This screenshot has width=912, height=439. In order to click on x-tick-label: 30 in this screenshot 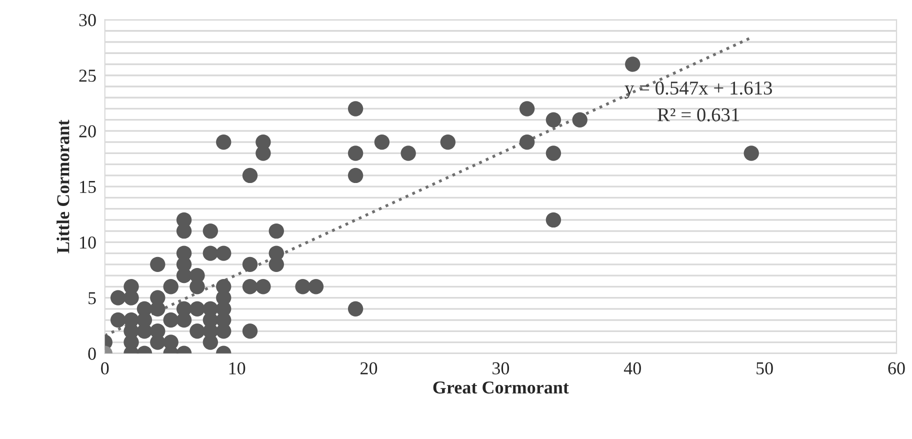, I will do `click(501, 368)`.